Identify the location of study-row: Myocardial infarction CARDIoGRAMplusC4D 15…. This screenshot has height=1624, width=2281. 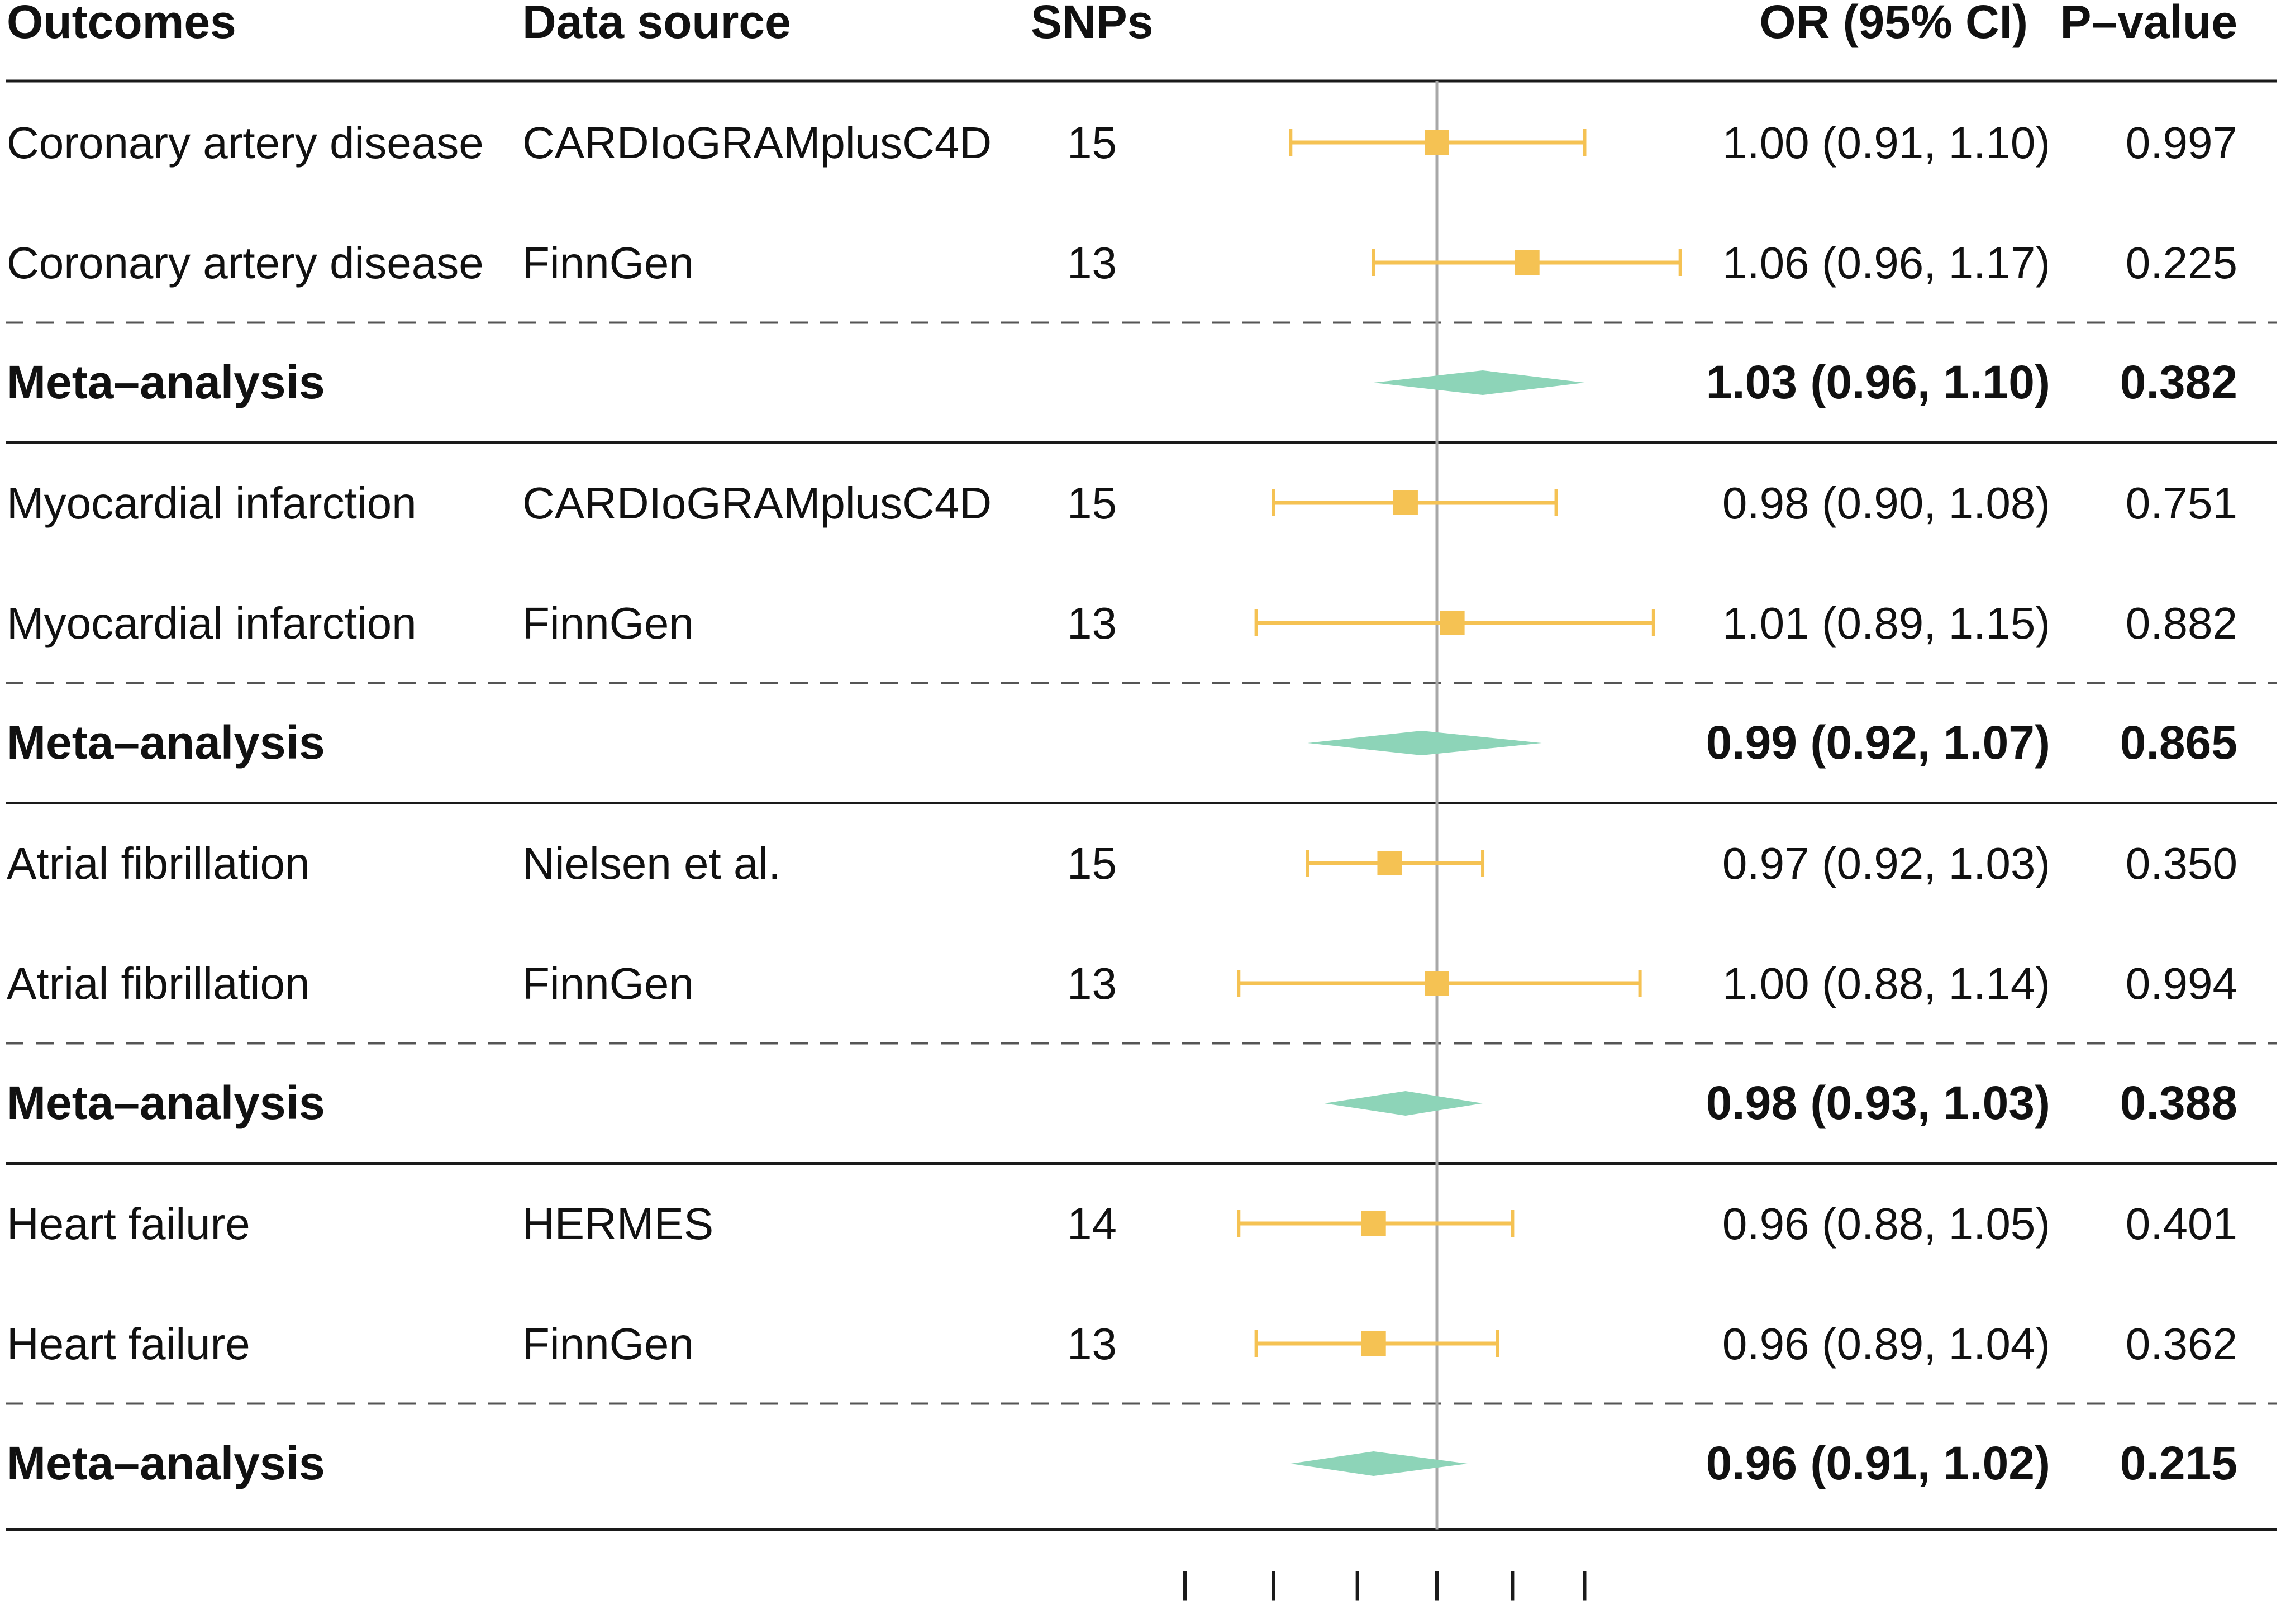
(1122, 503).